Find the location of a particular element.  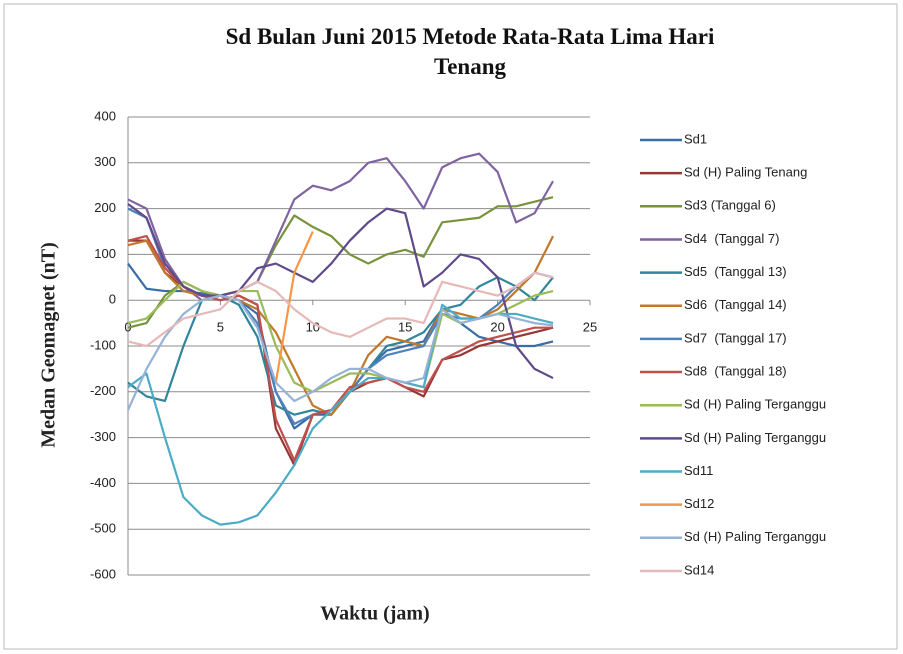

x-tick-label: 15 is located at coordinates (405, 327).